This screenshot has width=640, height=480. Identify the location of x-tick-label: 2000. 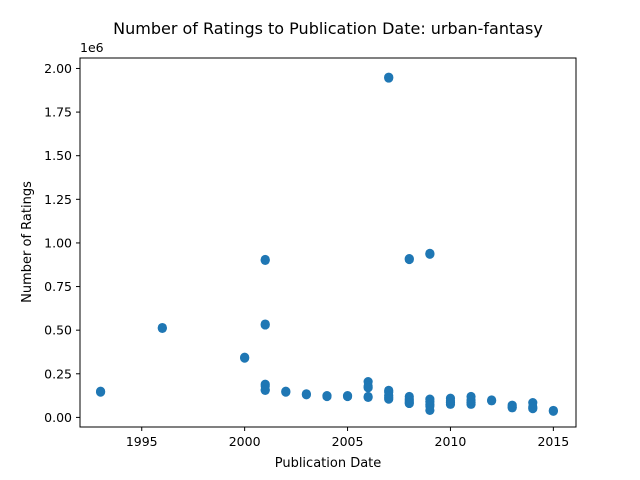
(245, 441).